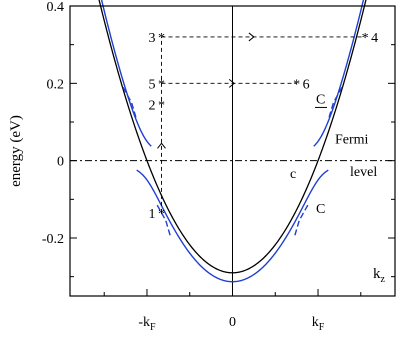 Image resolution: width=400 pixels, height=340 pixels. What do you see at coordinates (152, 214) in the screenshot?
I see `marker-1-label: 1` at bounding box center [152, 214].